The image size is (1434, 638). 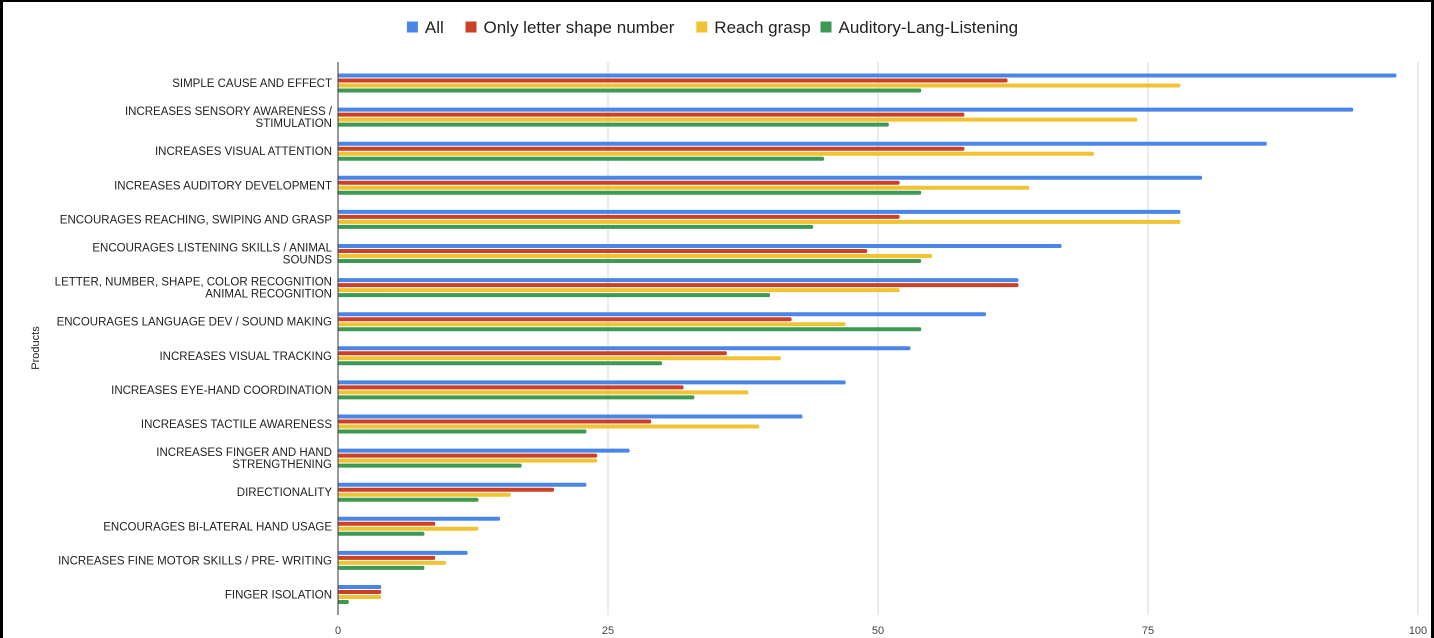 I want to click on category-label: ENCOURAGES REACHING, SWIPING AND GRASP, so click(x=196, y=220).